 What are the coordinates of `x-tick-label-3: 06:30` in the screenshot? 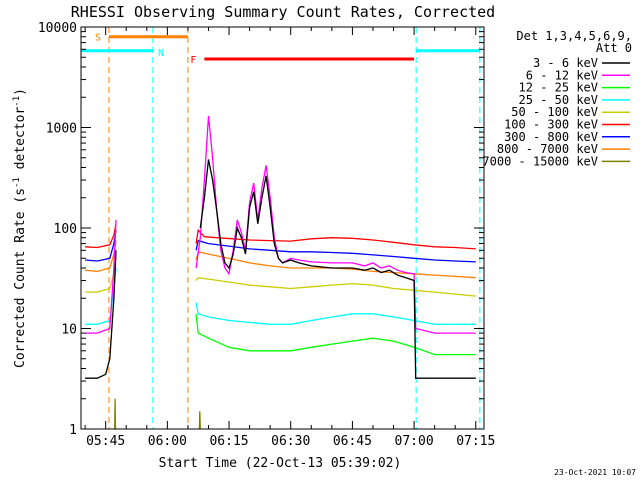 It's located at (290, 441).